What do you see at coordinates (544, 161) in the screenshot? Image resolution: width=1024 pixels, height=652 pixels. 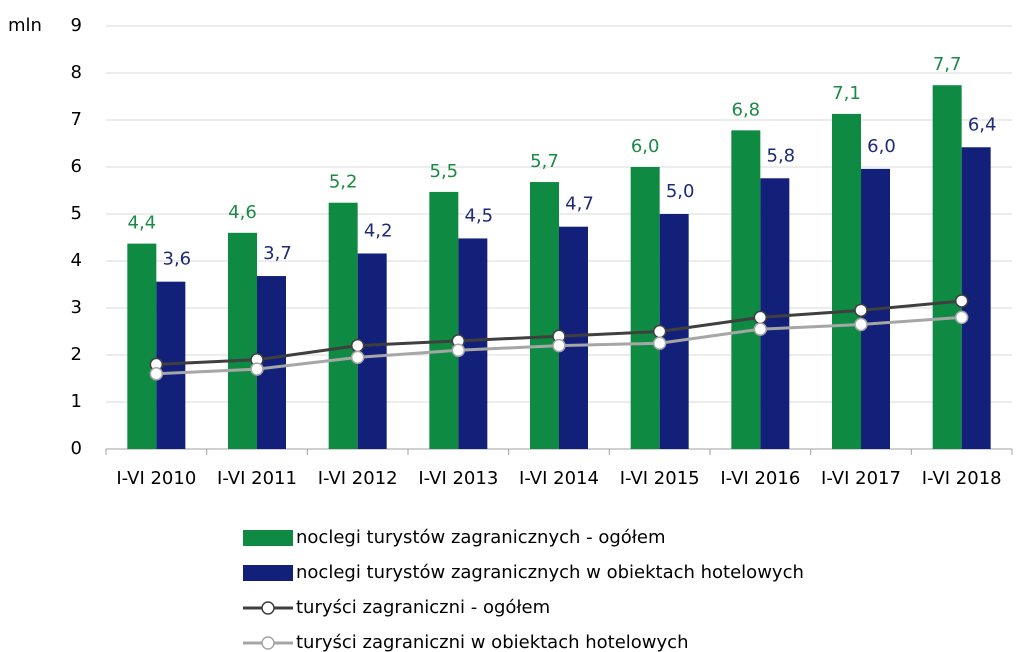 I see `value-label: 5,7` at bounding box center [544, 161].